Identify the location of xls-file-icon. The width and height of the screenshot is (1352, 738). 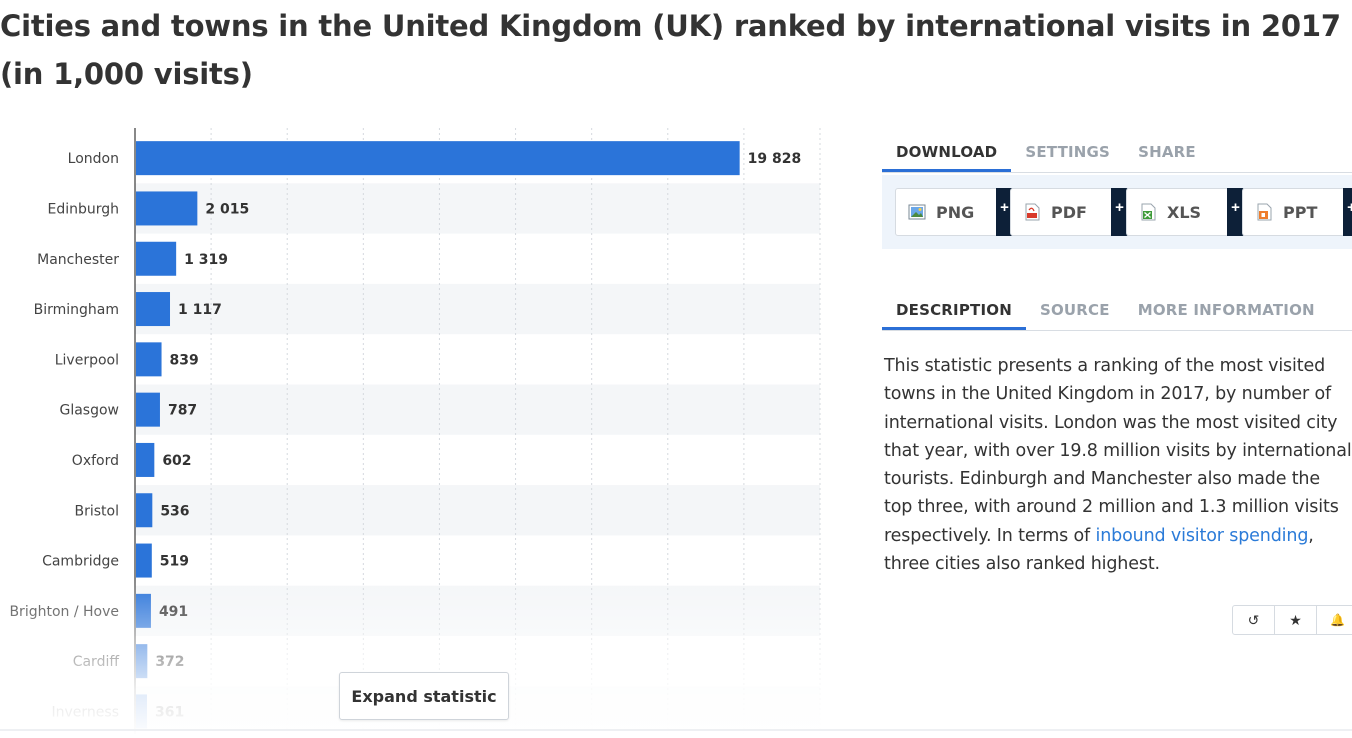
(1148, 212).